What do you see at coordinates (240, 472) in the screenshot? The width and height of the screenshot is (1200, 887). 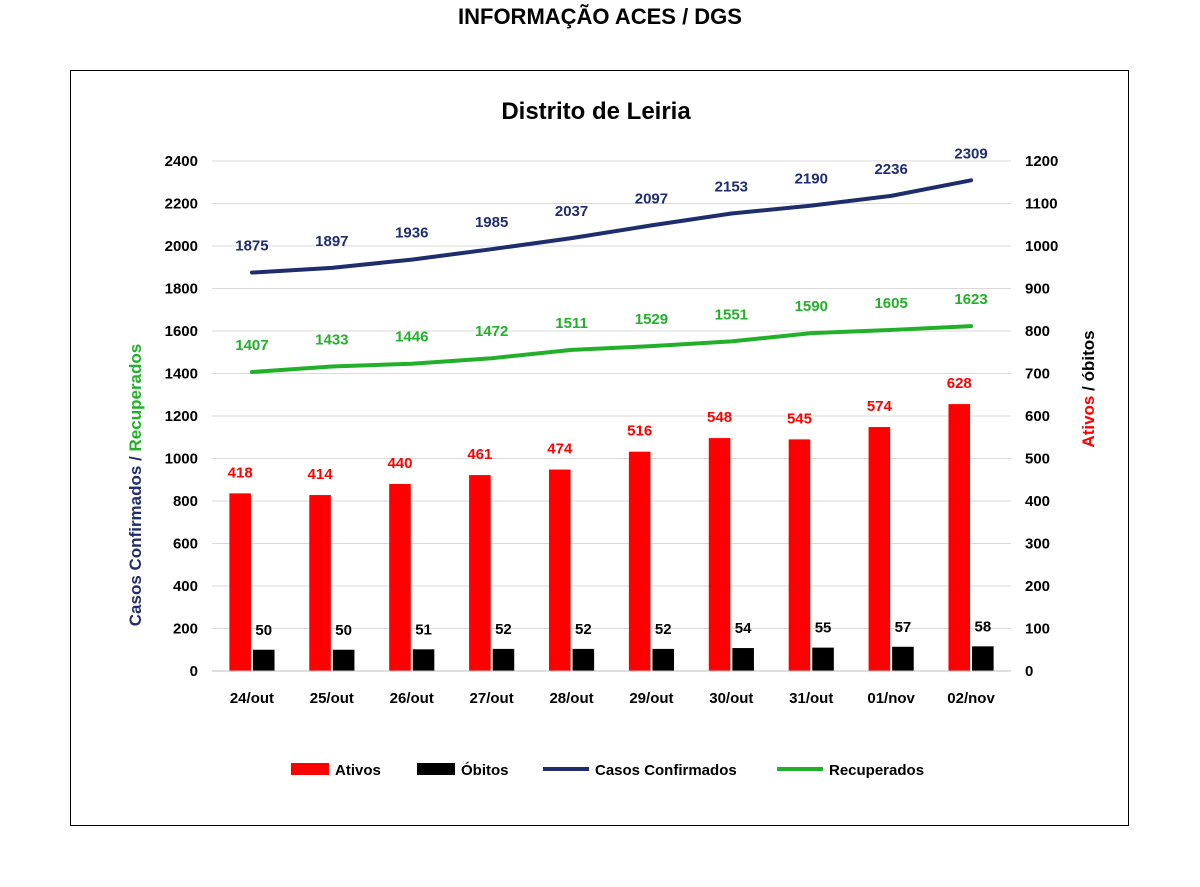 I see `data-label-ativos: 418` at bounding box center [240, 472].